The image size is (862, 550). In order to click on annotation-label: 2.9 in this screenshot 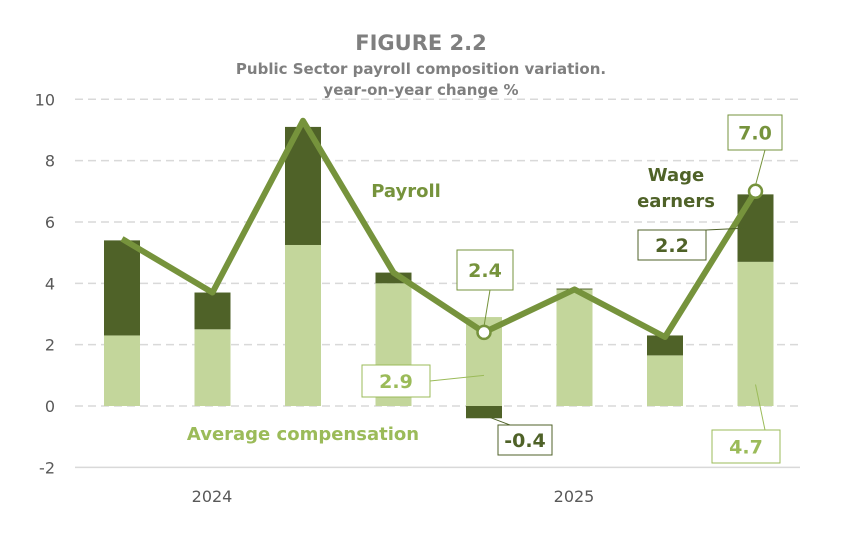, I will do `click(396, 382)`.